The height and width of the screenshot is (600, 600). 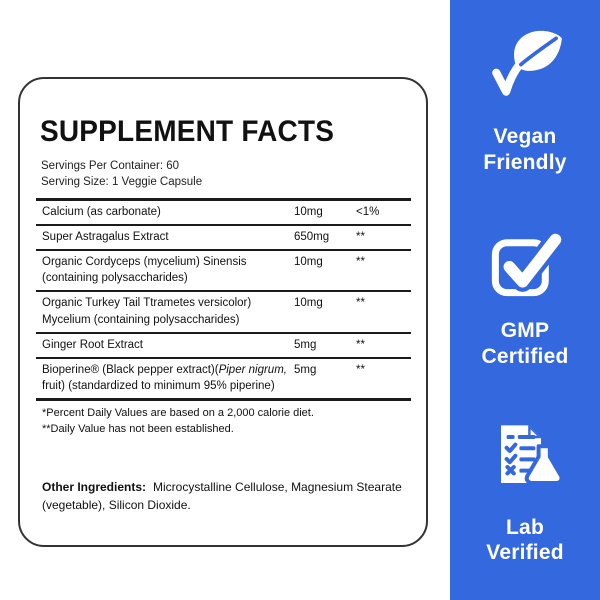 I want to click on badge-label-line1: Lab, so click(x=525, y=527).